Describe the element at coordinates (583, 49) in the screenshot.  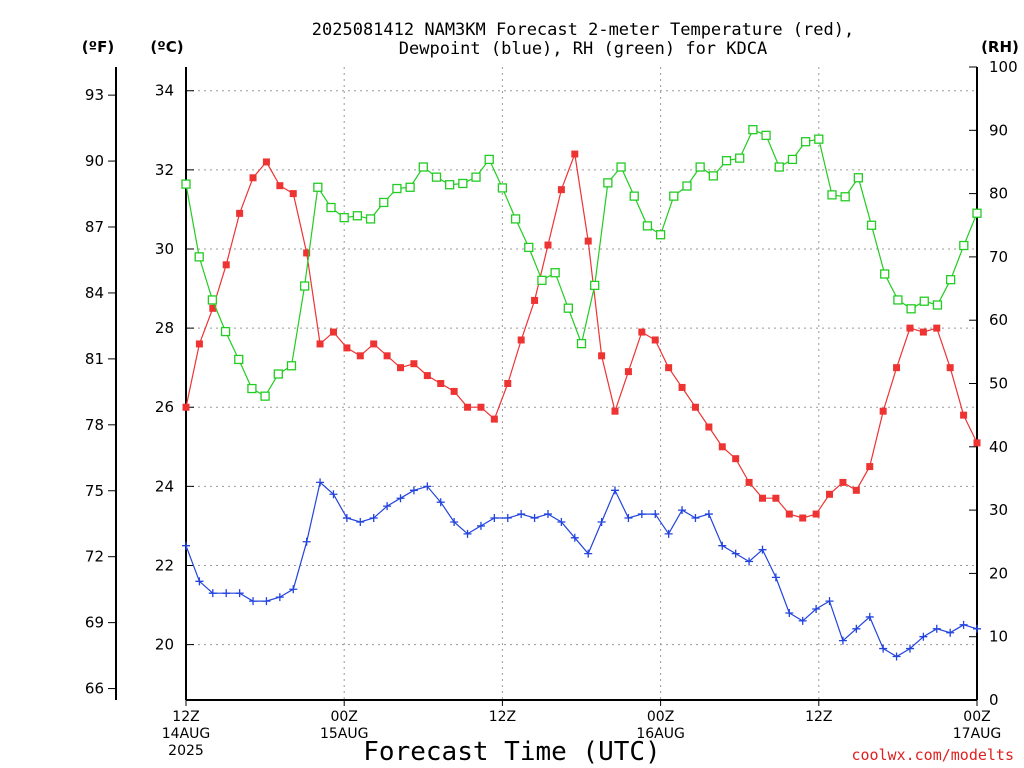
I see `chart-title-line-2: Dewpoint (blue), RH (green) for KDCA` at that location.